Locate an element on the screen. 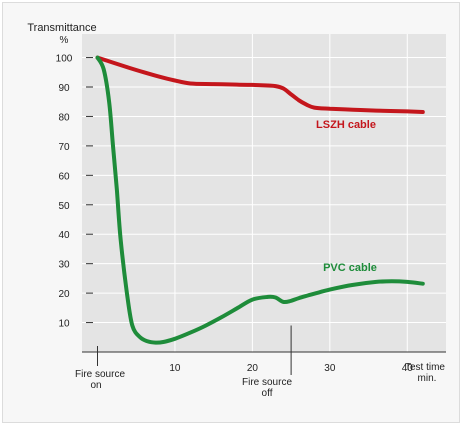 The width and height of the screenshot is (464, 427). y-tick-label: 80 is located at coordinates (64, 117).